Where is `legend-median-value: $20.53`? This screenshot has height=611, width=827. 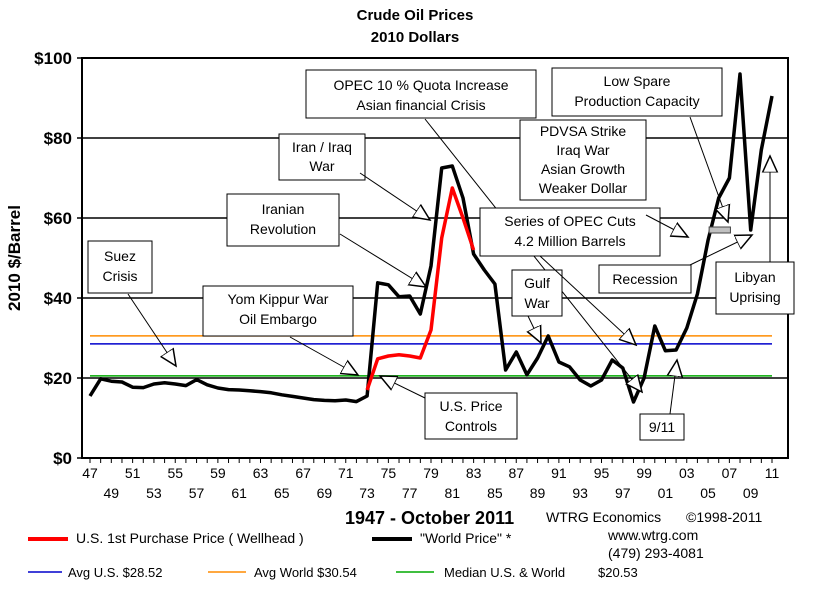 legend-median-value: $20.53 is located at coordinates (618, 572).